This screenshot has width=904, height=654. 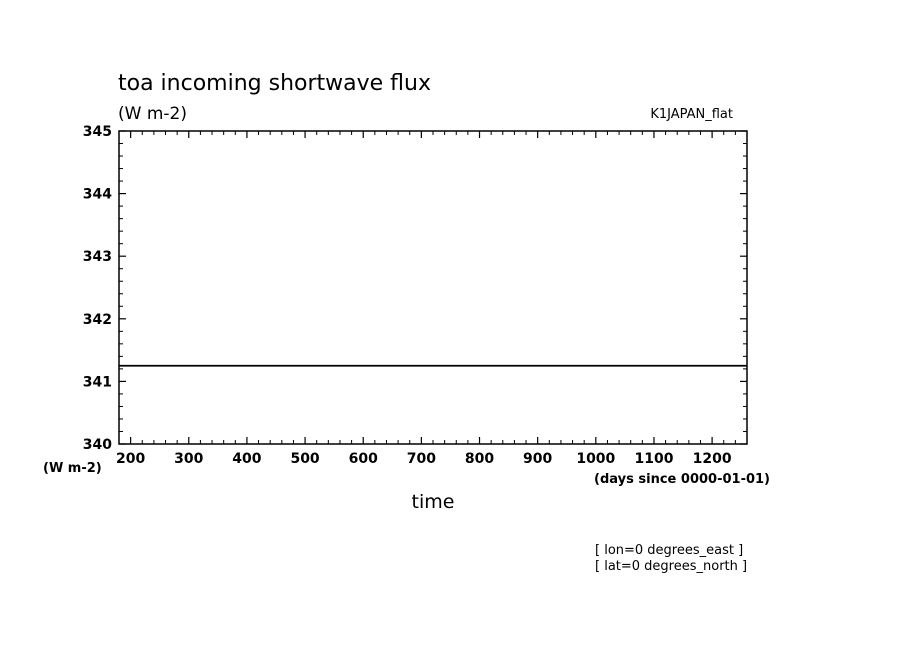 I want to click on x-tick-label: 300, so click(x=188, y=459).